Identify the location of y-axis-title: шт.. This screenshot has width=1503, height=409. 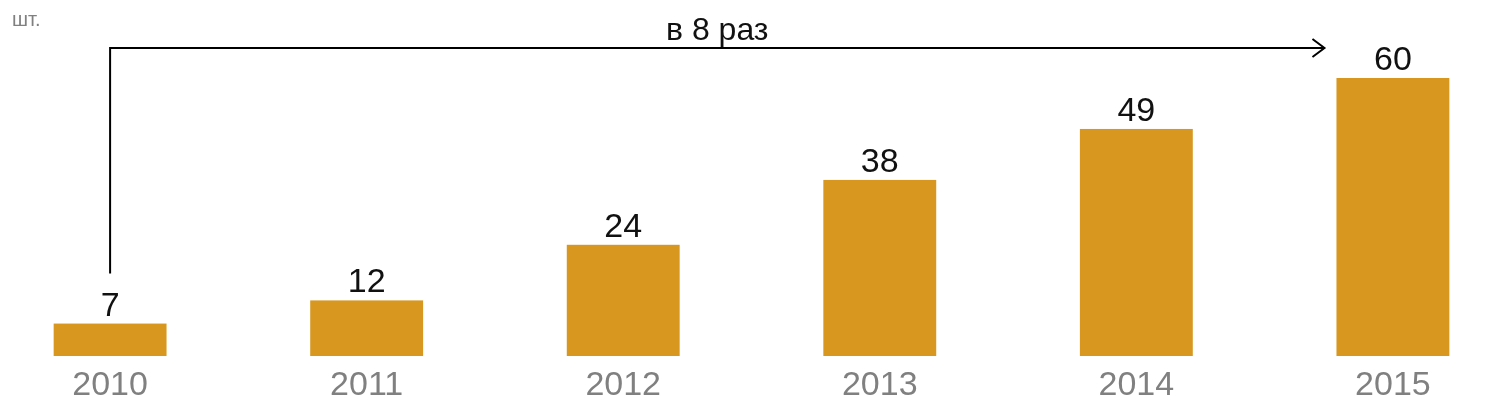
(26, 19).